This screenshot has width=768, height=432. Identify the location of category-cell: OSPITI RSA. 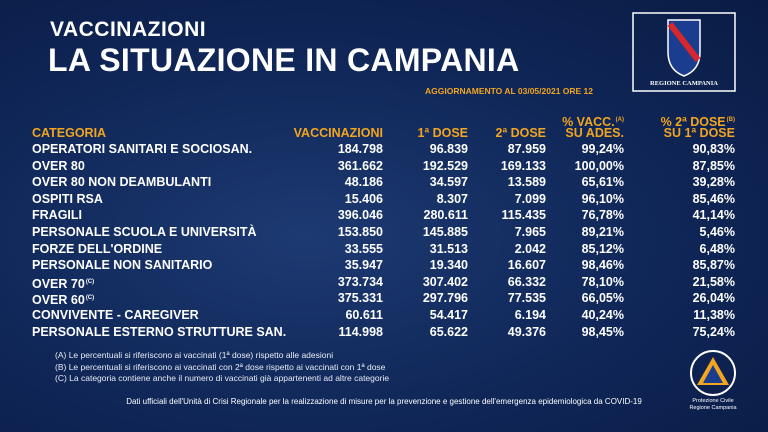
(67, 199).